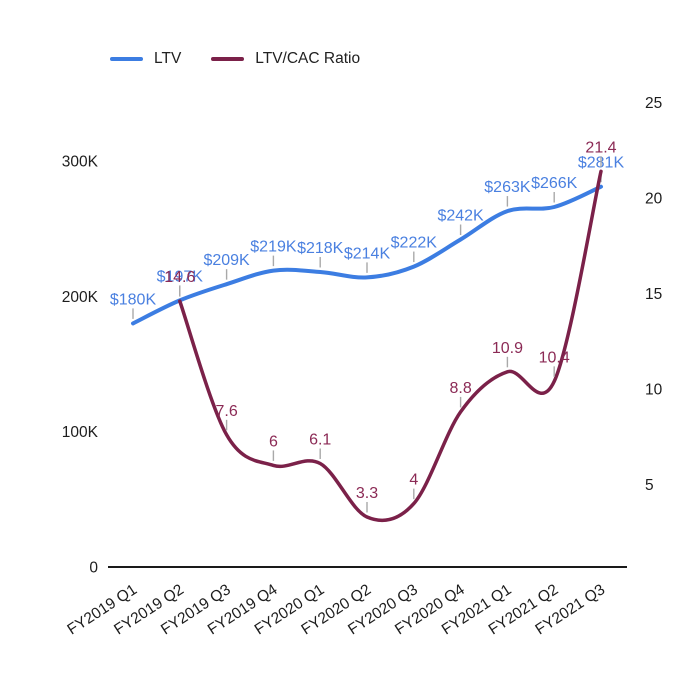 This screenshot has width=684, height=678. Describe the element at coordinates (308, 58) in the screenshot. I see `legend-label: LTV/CAC Ratio` at that location.